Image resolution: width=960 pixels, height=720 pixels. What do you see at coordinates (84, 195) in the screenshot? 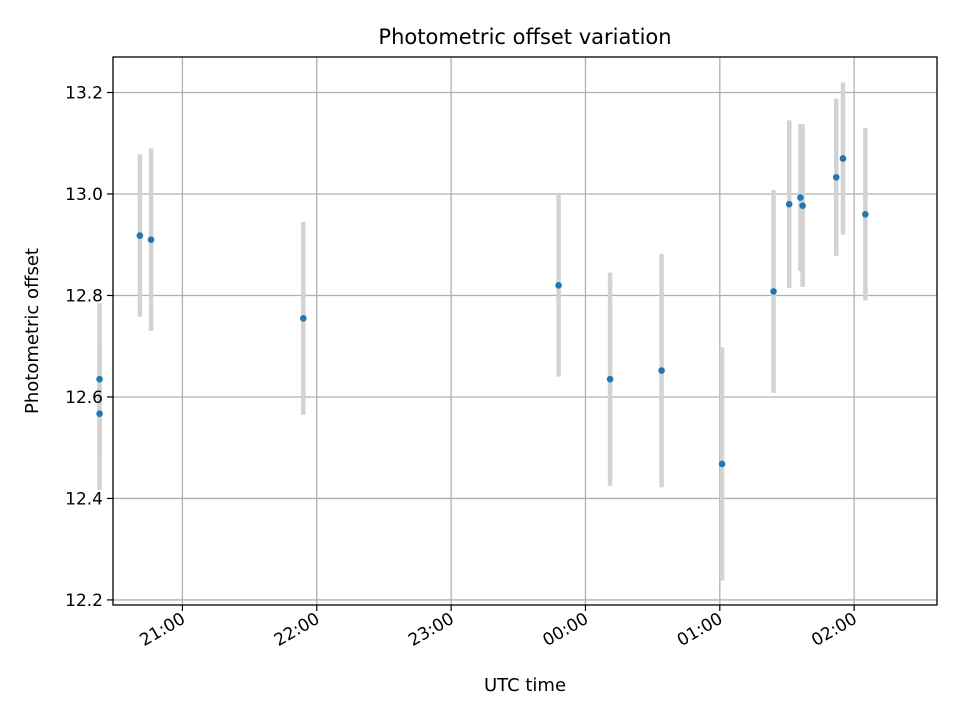
I see `y-tick-label: 13.0` at bounding box center [84, 195].